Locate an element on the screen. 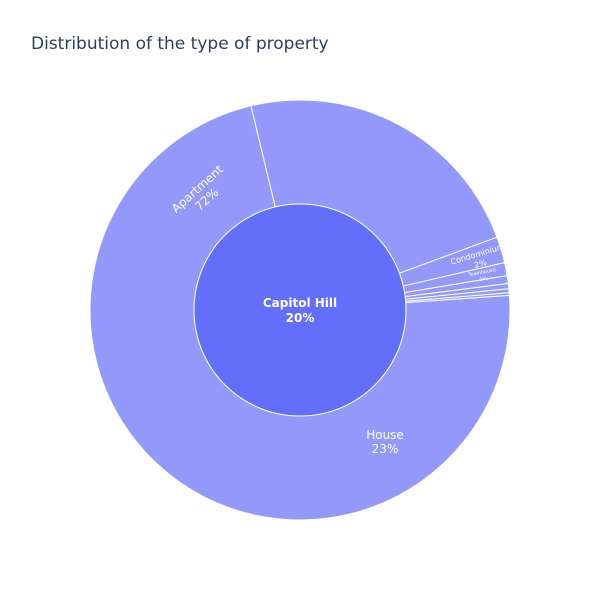  segment-percent-label: 1% is located at coordinates (483, 279).